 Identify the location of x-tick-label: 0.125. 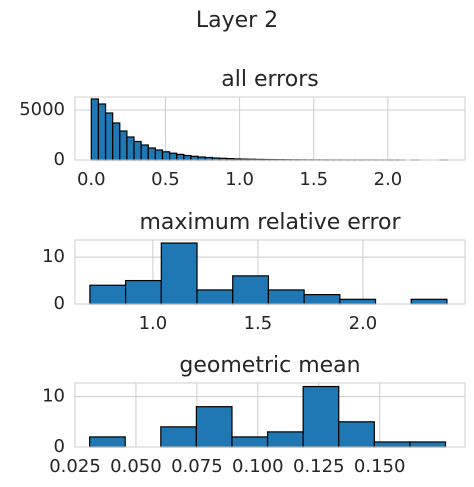
(319, 466).